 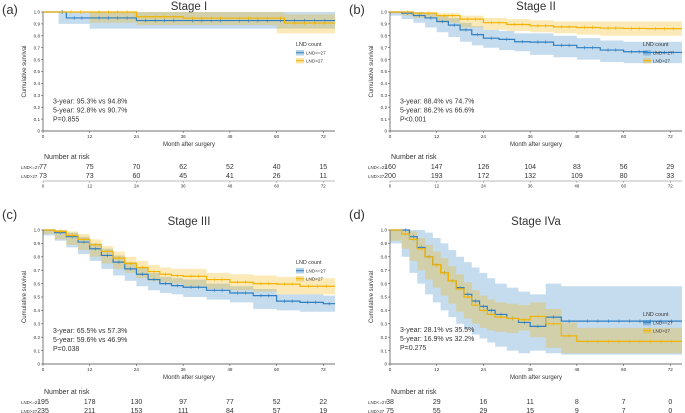 I want to click on risk-cell: 195, so click(x=43, y=402).